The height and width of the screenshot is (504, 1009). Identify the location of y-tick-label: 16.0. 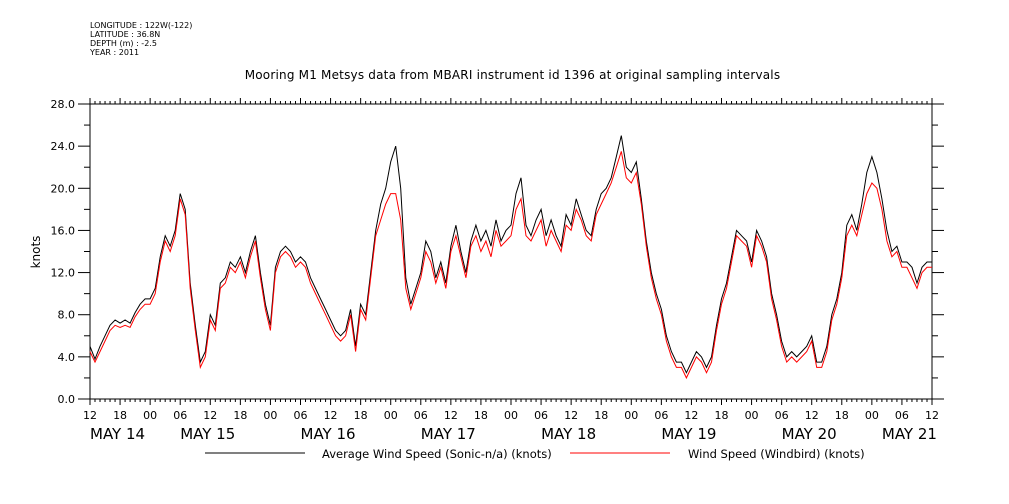
(63, 230).